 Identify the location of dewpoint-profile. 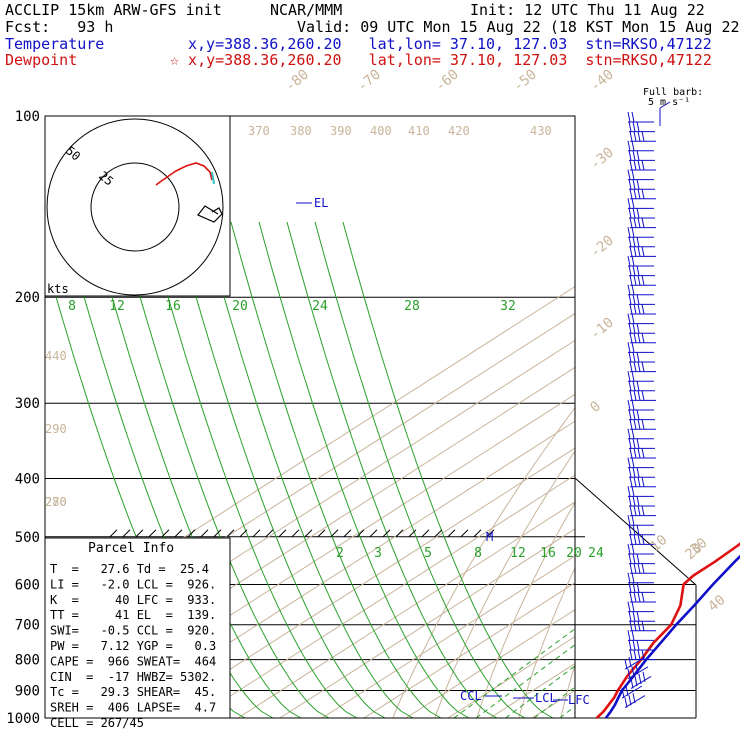
(667, 630).